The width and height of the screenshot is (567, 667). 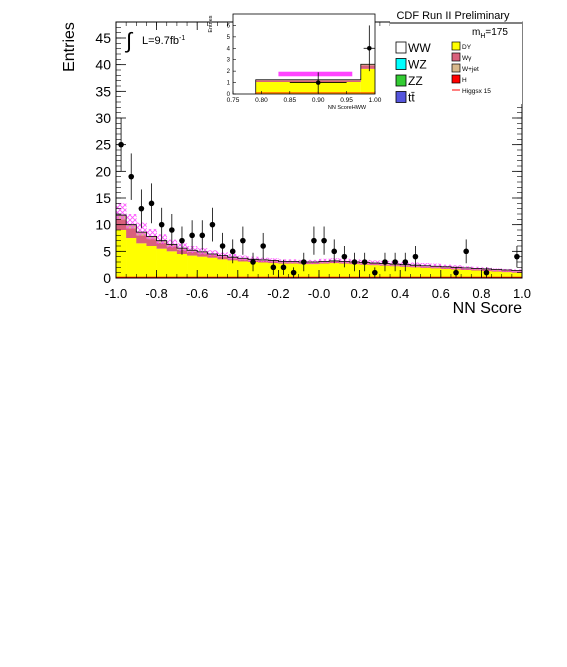 I want to click on legend-swatch-H, so click(x=456, y=79).